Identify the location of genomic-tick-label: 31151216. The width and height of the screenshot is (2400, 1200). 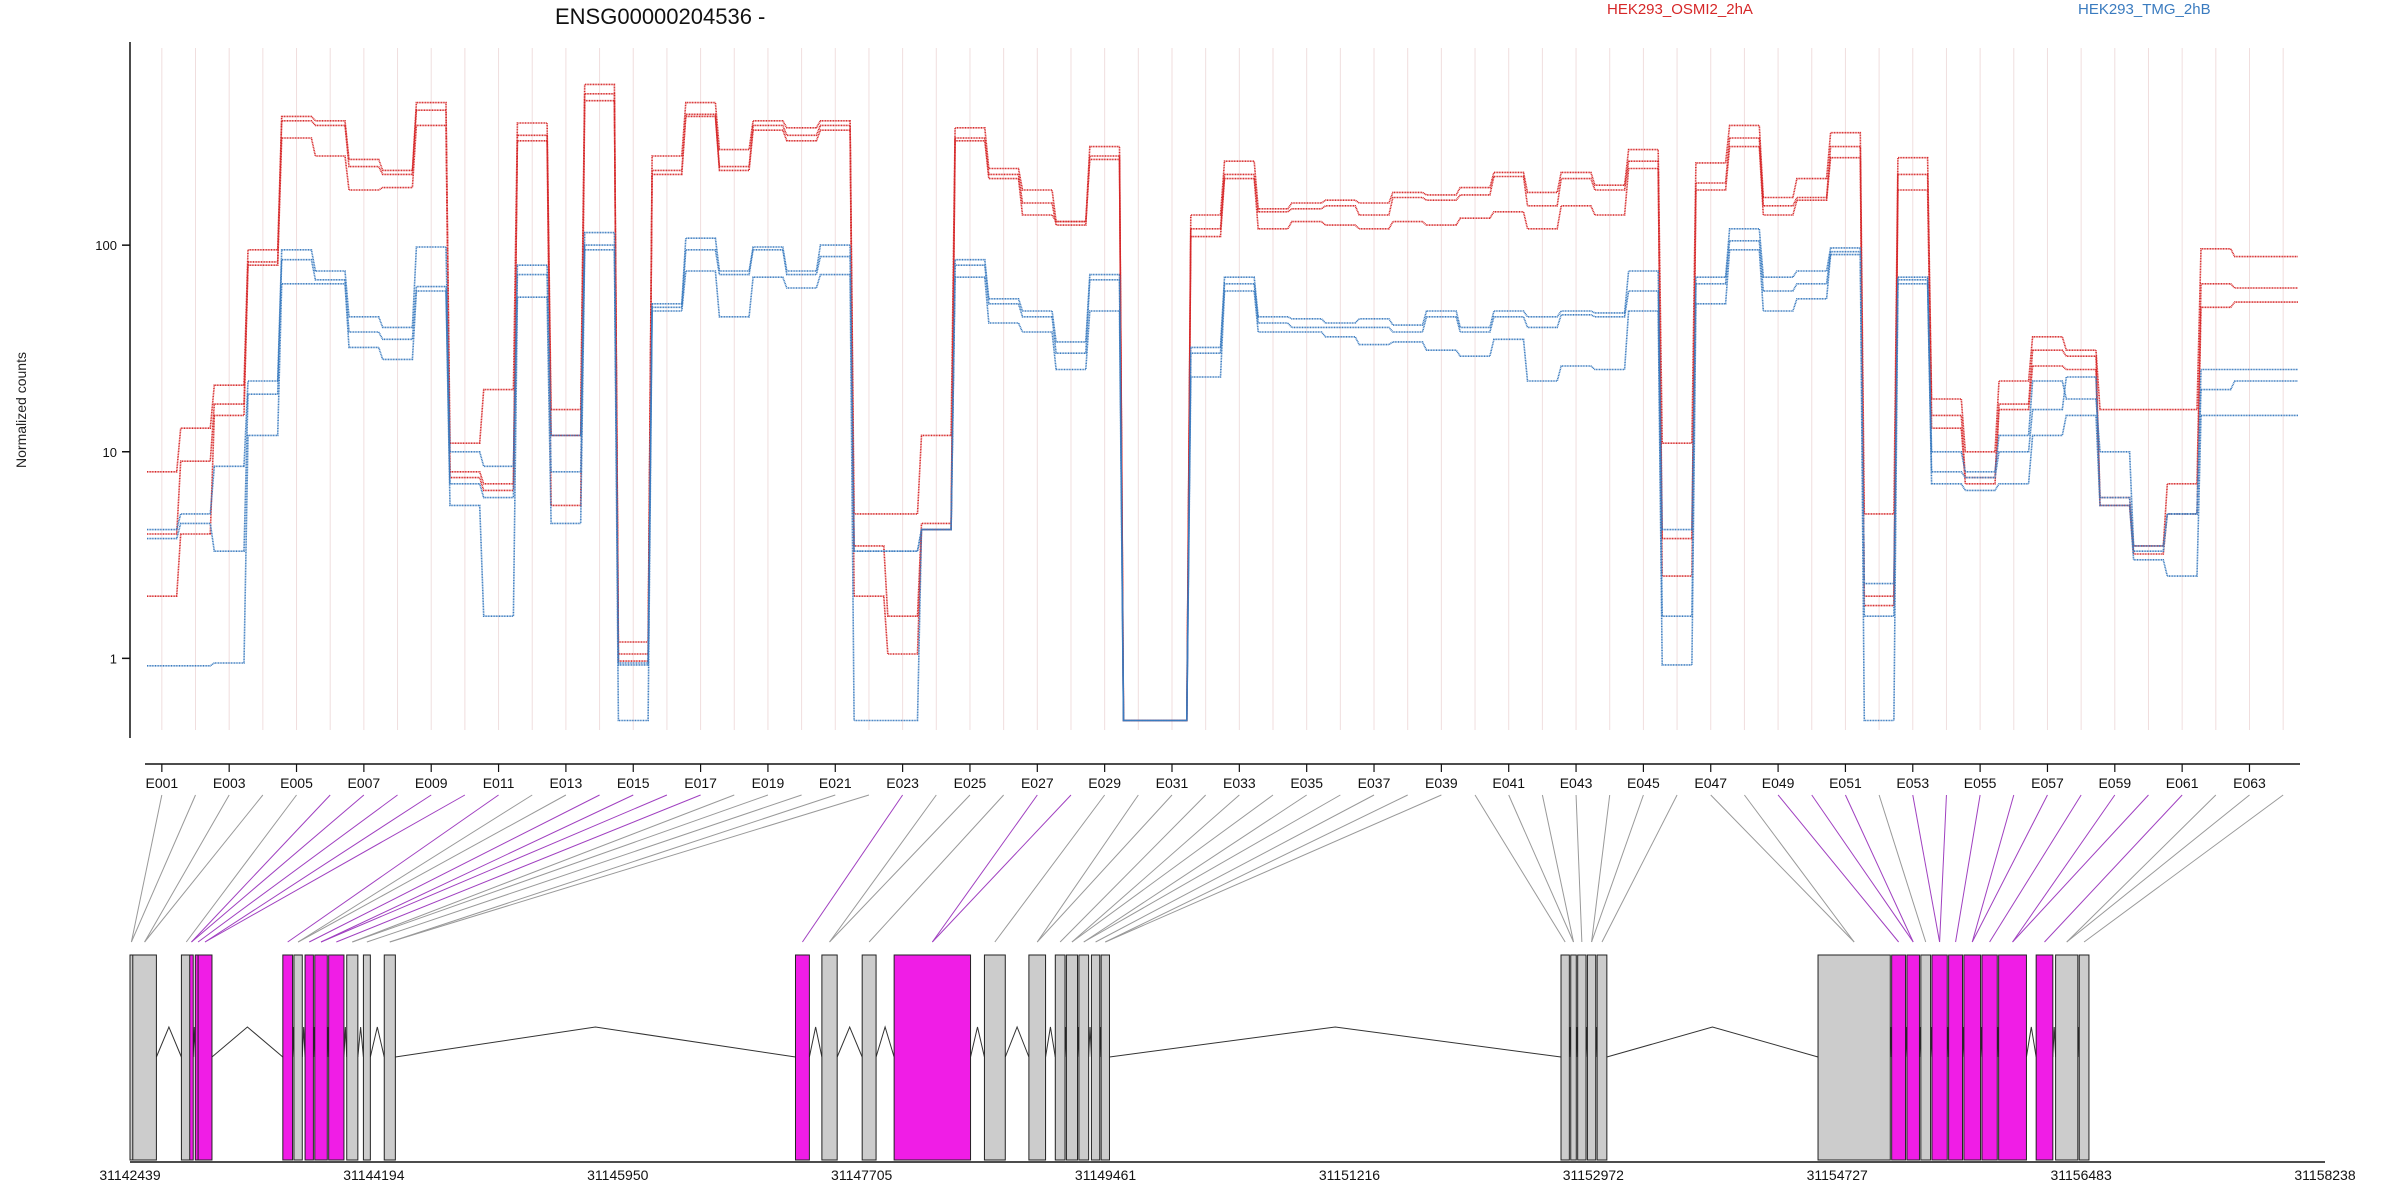
(1349, 1175).